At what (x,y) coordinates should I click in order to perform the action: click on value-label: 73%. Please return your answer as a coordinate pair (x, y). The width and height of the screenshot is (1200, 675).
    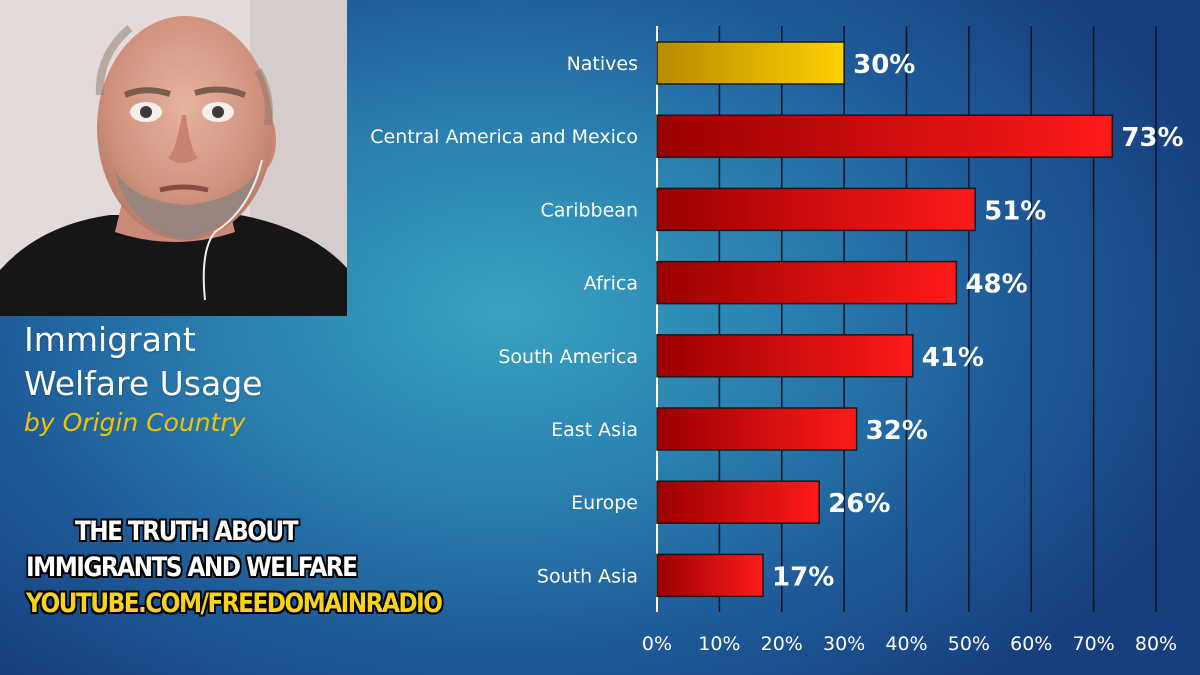
    Looking at the image, I should click on (1152, 138).